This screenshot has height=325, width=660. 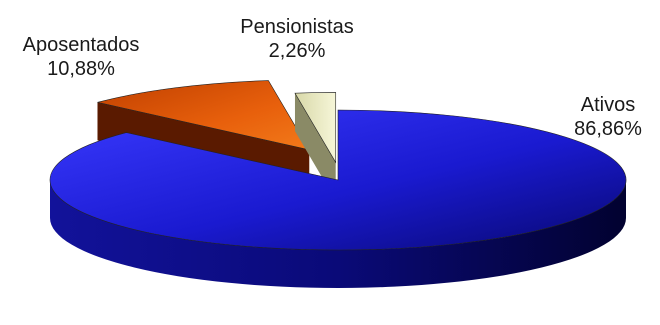 I want to click on pie-slice-pensionistas, so click(x=315, y=146).